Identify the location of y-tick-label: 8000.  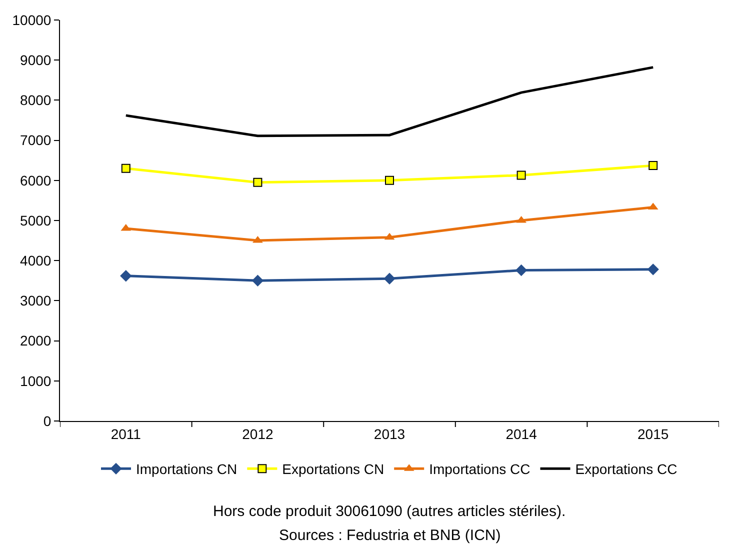
(36, 100).